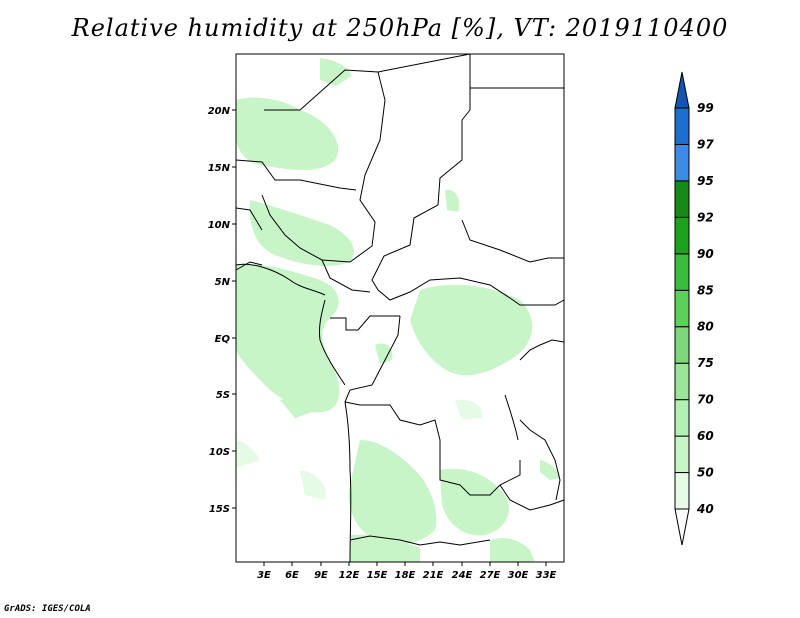 The image size is (800, 618). I want to click on colorbar-label: 97, so click(705, 144).